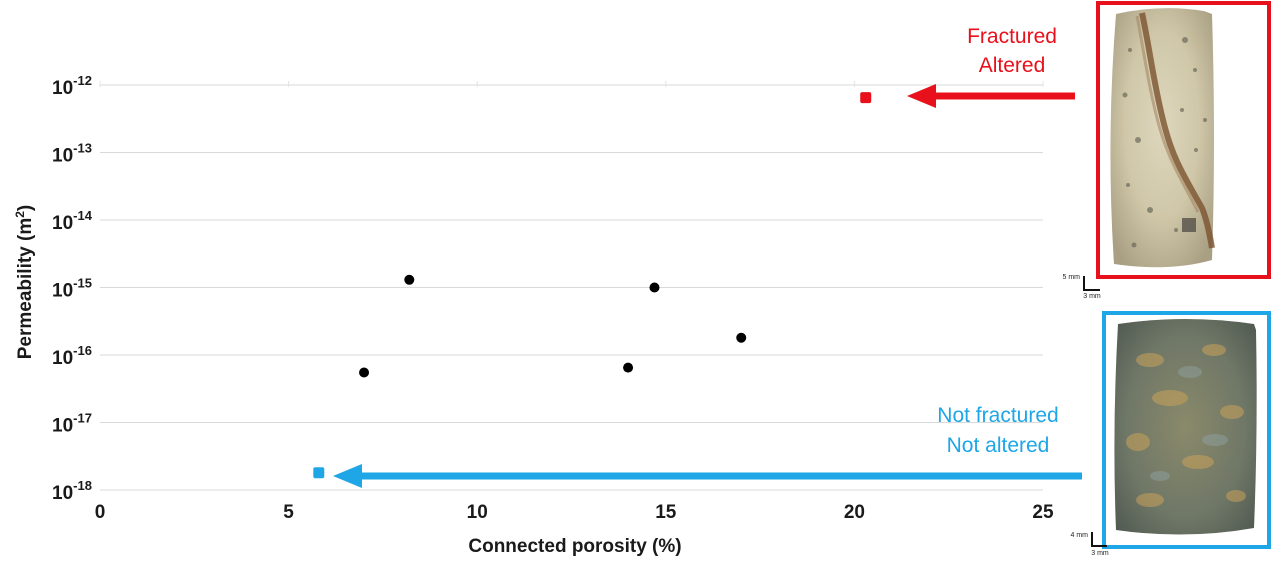 The width and height of the screenshot is (1273, 562). What do you see at coordinates (62, 358) in the screenshot?
I see `y-tick-base-4: 10` at bounding box center [62, 358].